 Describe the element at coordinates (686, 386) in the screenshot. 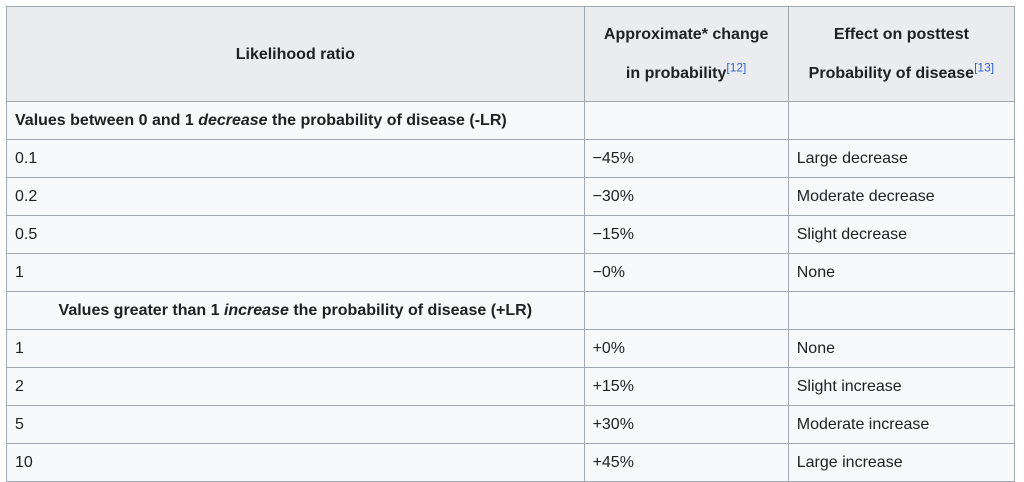

I see `probability-change-value: +15%` at that location.